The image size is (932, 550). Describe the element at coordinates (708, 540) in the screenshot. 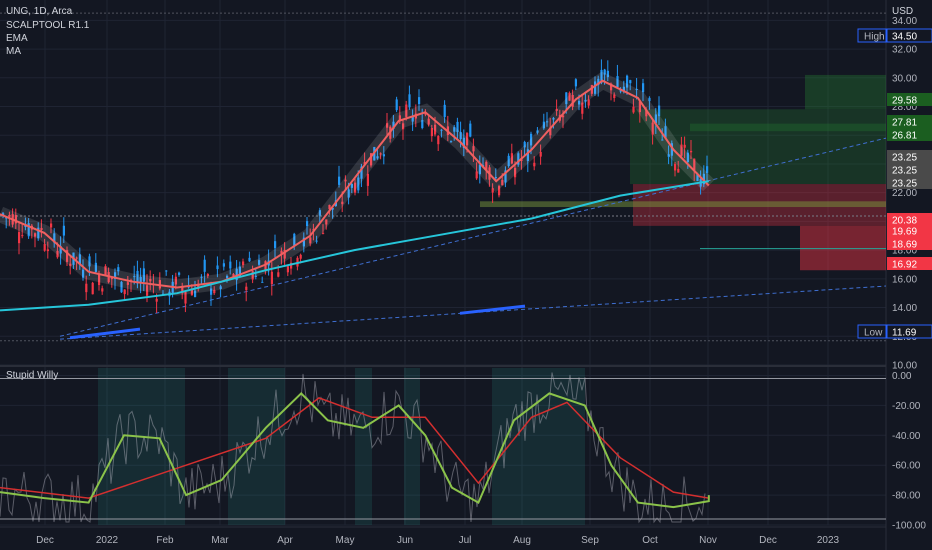

I see `time-tick-label: Nov` at that location.